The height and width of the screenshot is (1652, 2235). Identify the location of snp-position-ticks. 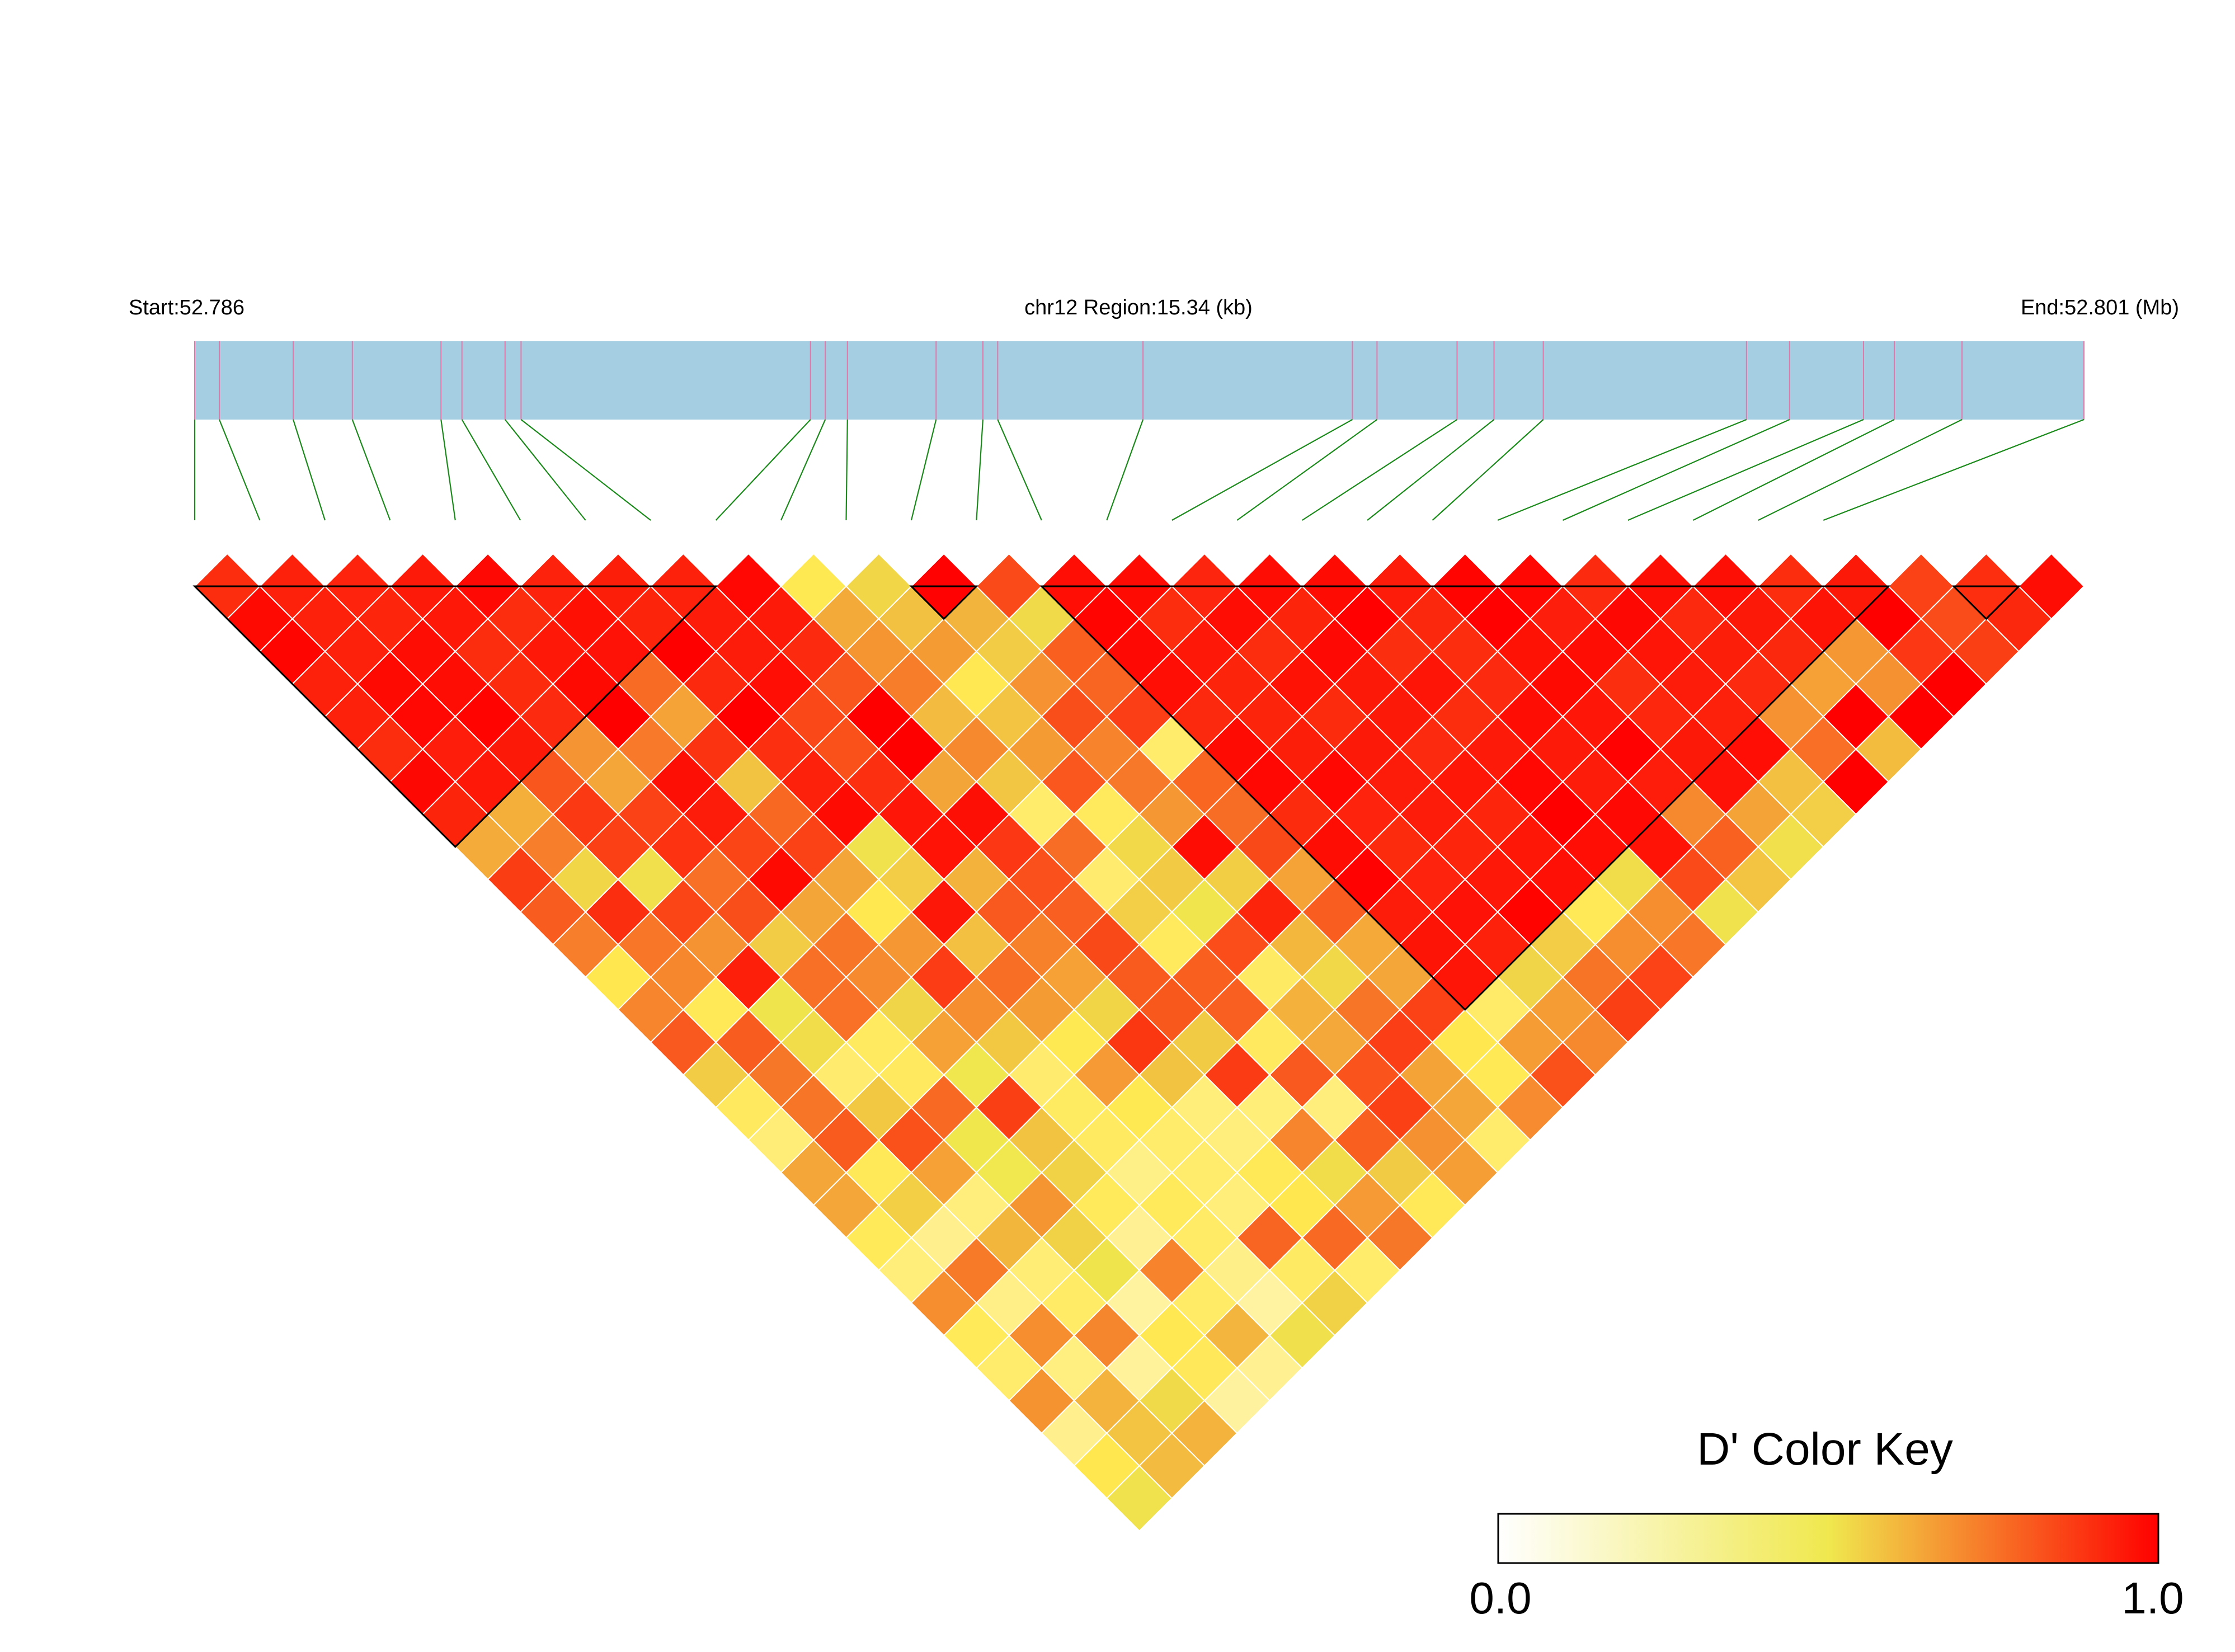
(1139, 381).